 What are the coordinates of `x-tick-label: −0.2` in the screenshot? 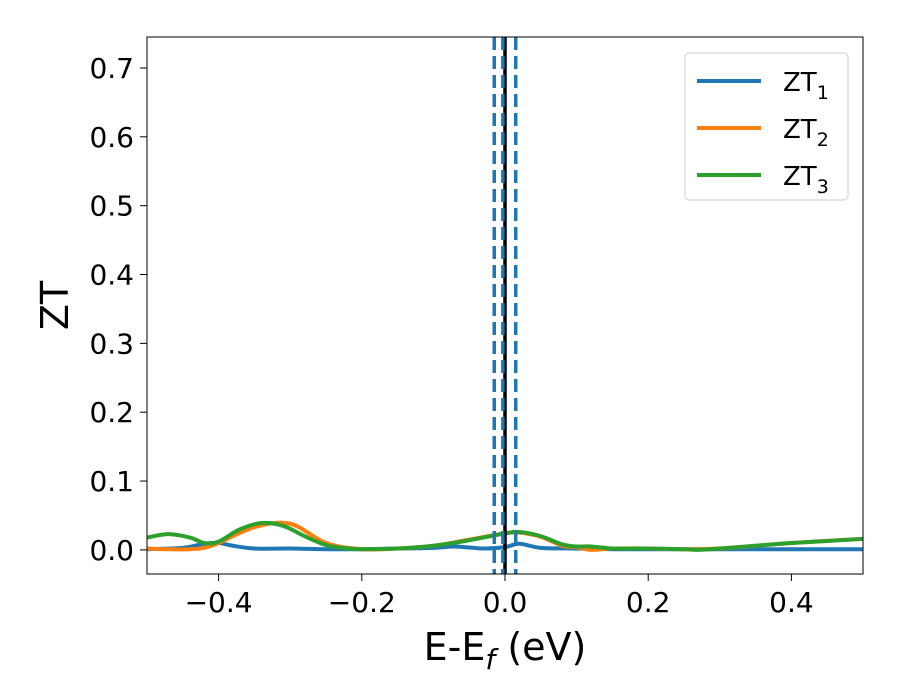 It's located at (362, 602).